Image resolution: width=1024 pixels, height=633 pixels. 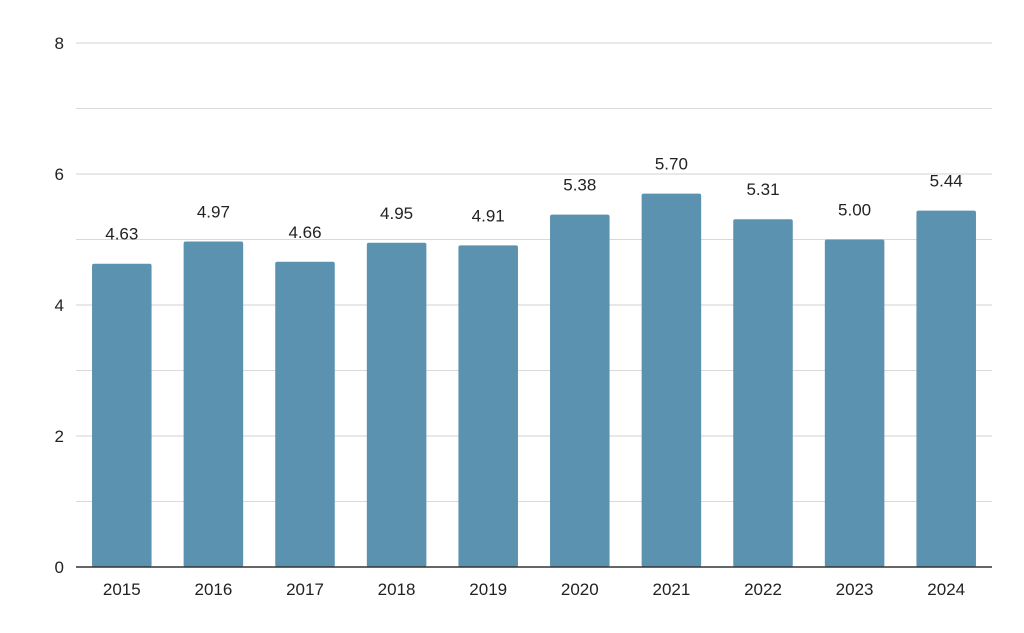 I want to click on data-label-2018: 4.95, so click(x=396, y=213).